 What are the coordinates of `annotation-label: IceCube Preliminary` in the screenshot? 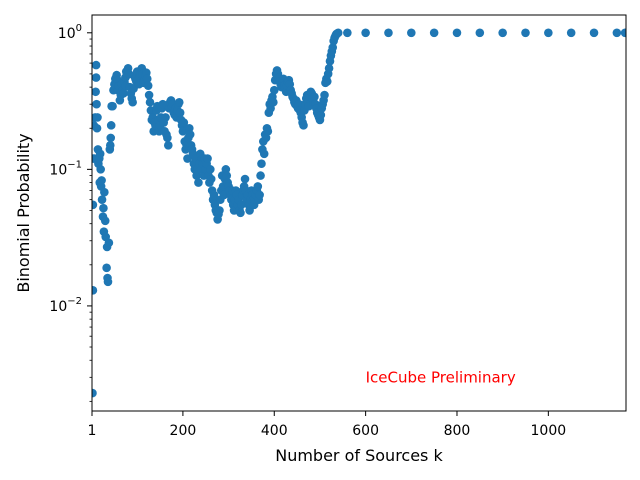 It's located at (441, 377).